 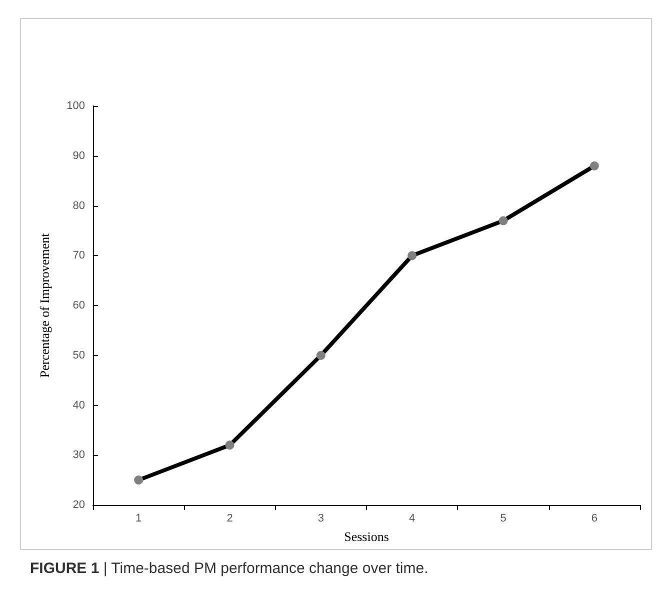 I want to click on y-tick-label: 80, so click(x=78, y=206).